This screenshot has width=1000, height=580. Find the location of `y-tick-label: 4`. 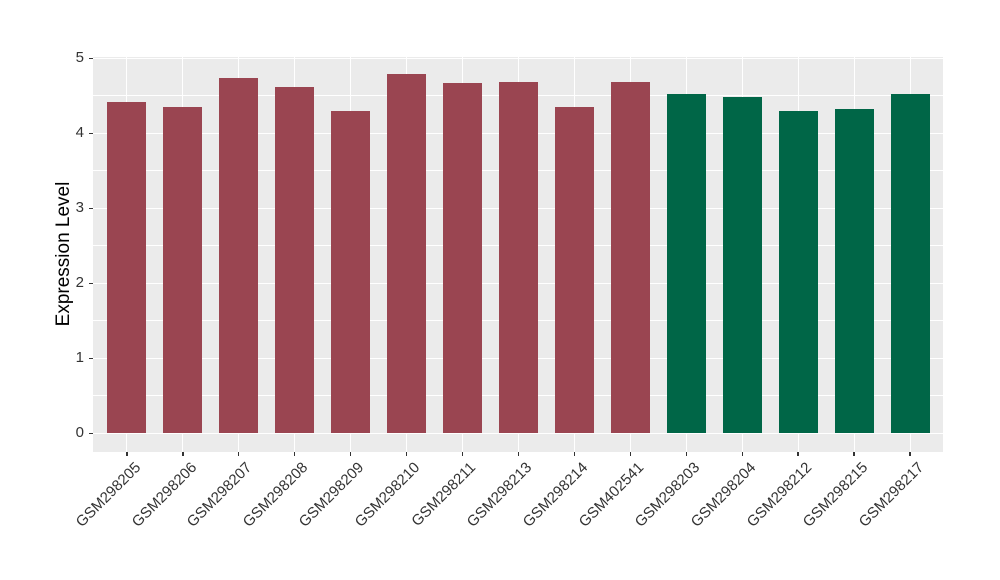

y-tick-label: 4 is located at coordinates (79, 133).